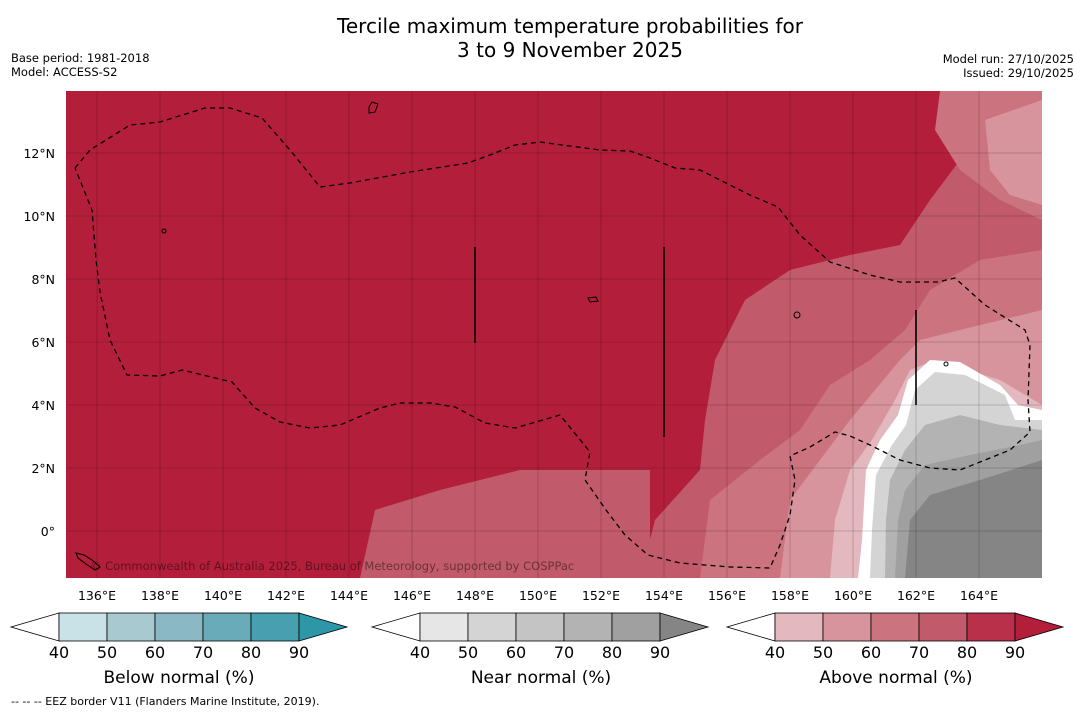 The height and width of the screenshot is (713, 1085). Describe the element at coordinates (1013, 152) in the screenshot. I see `above-50-ne-region` at that location.